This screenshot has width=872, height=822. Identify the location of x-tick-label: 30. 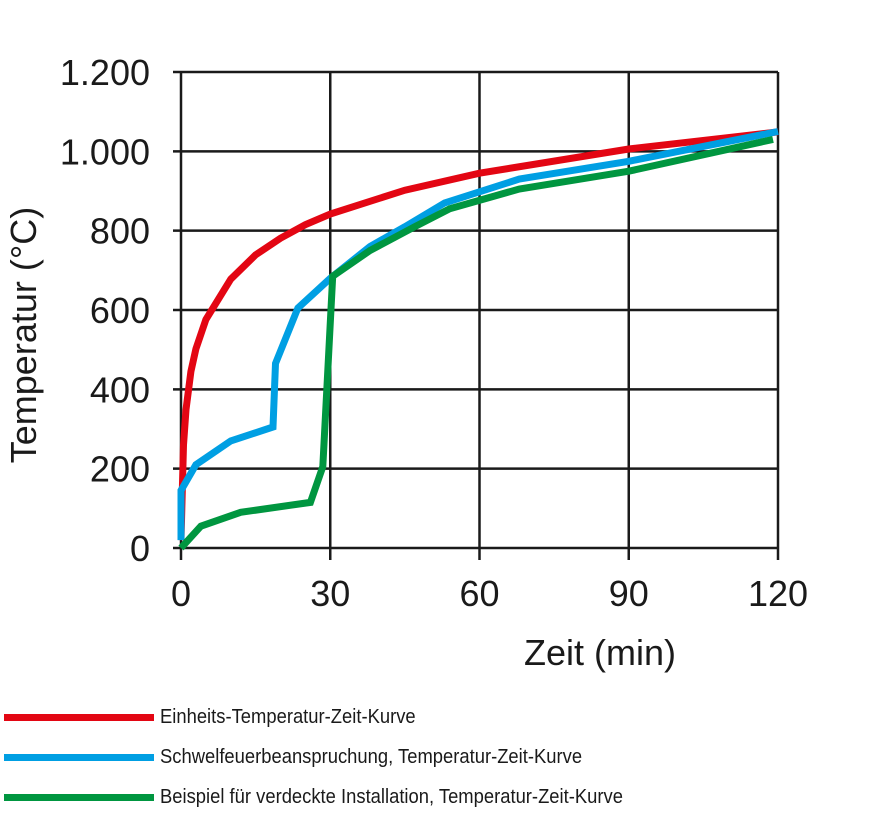
(330, 593).